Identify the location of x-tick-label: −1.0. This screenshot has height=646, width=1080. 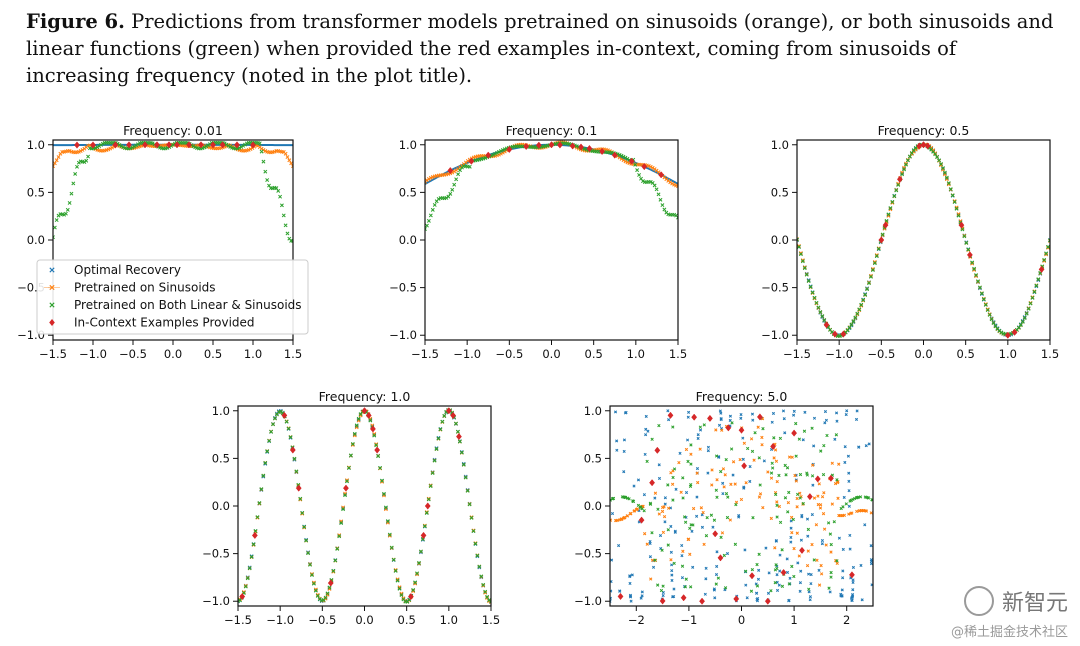
(93, 354).